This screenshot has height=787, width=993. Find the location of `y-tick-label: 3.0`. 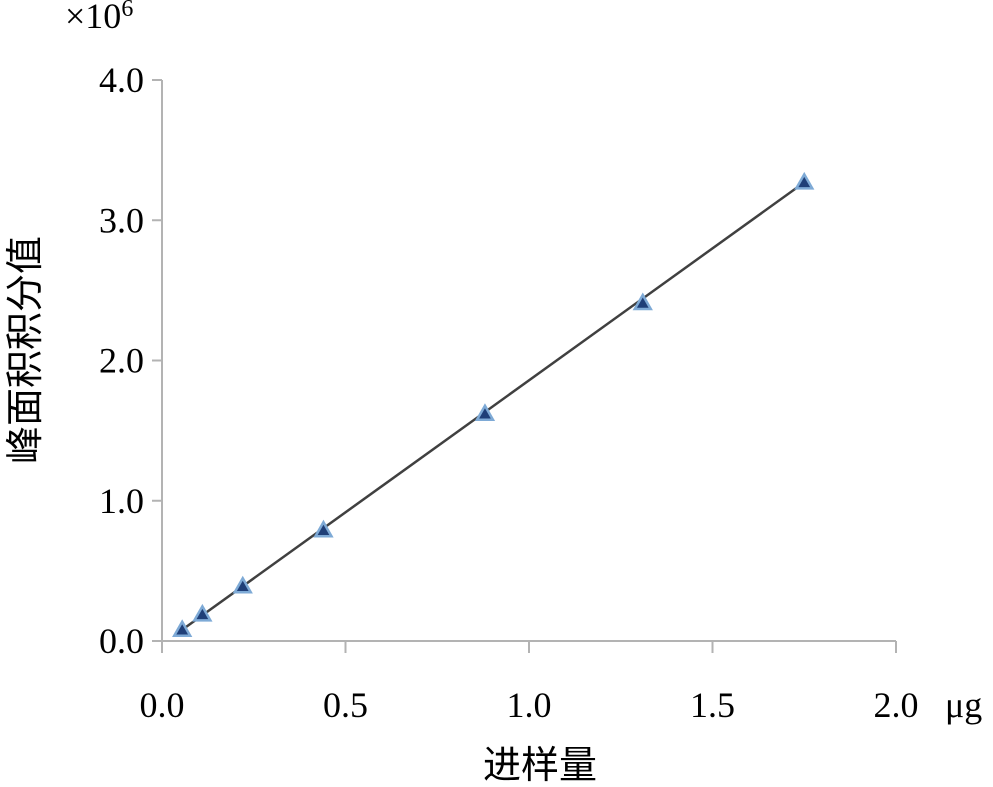

y-tick-label: 3.0 is located at coordinates (121, 220).